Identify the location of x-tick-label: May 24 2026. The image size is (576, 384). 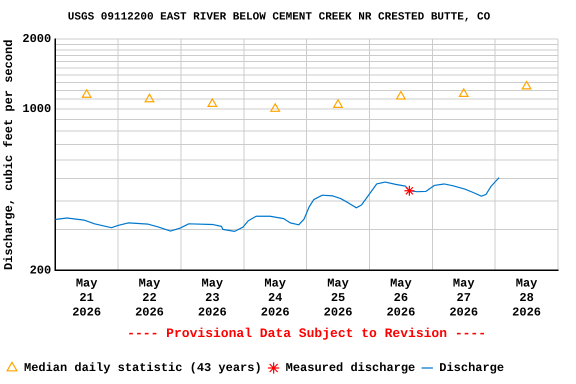
(275, 298).